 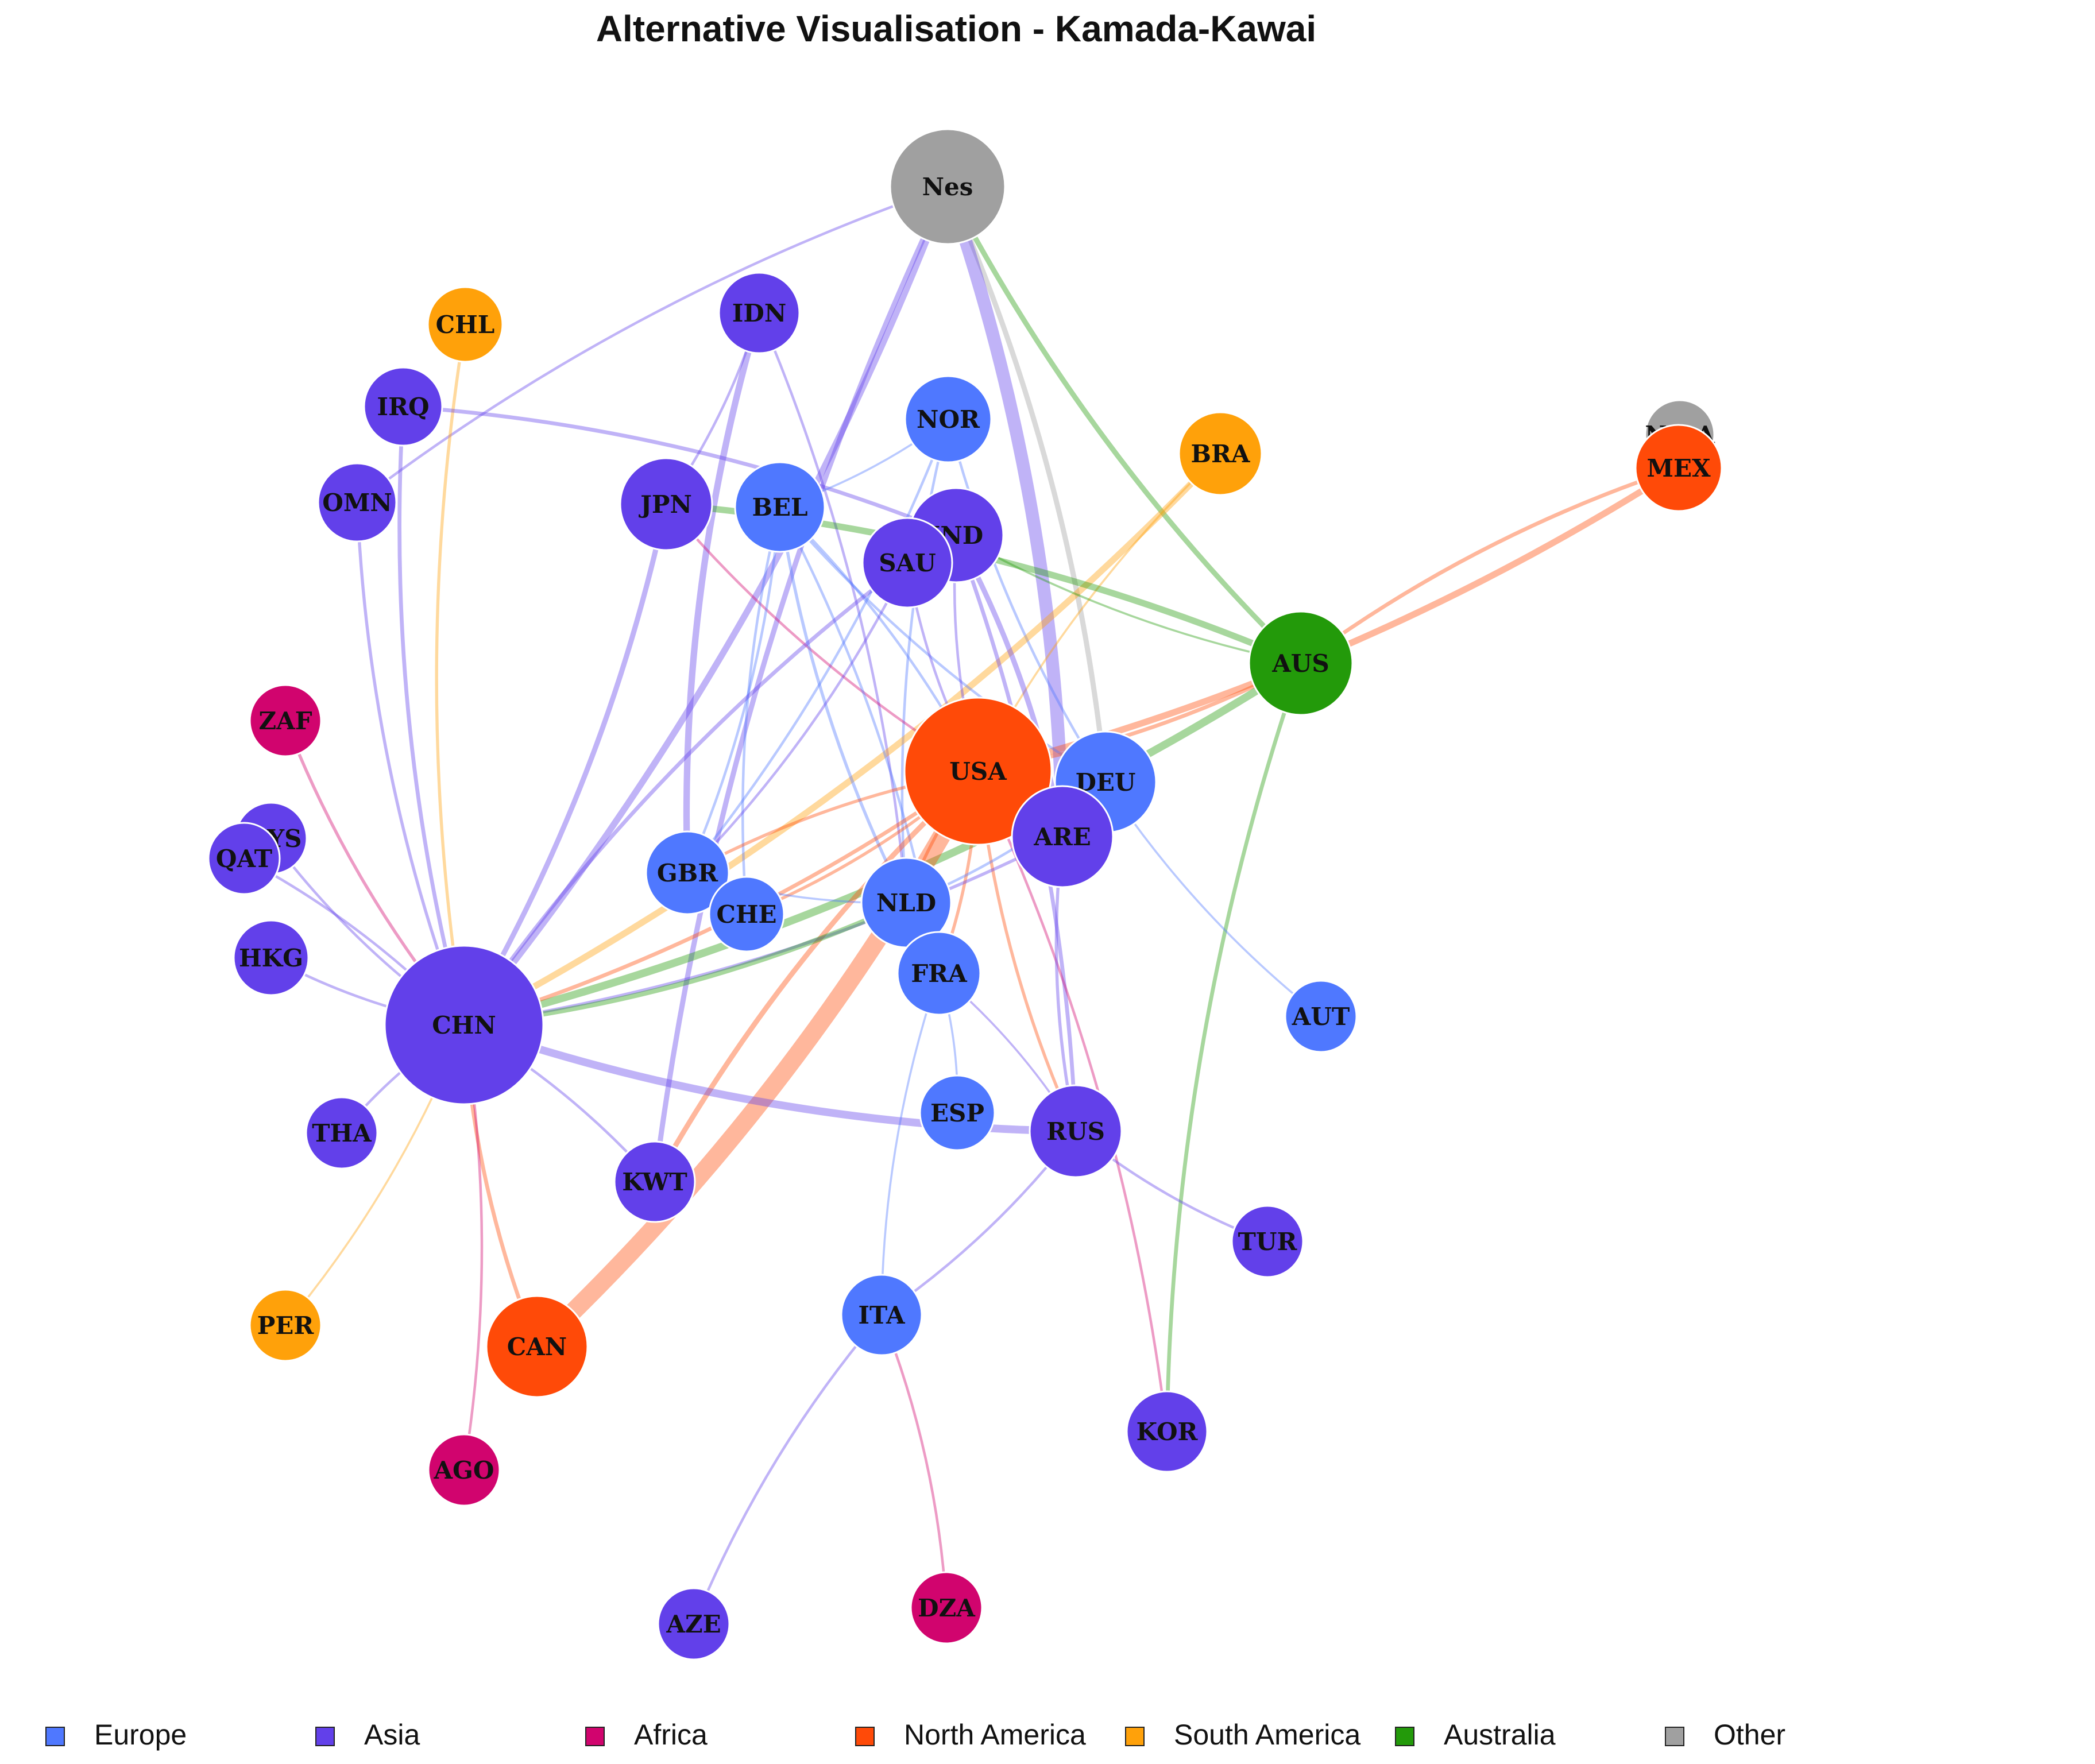 What do you see at coordinates (906, 903) in the screenshot?
I see `node-label-nld: NLD` at bounding box center [906, 903].